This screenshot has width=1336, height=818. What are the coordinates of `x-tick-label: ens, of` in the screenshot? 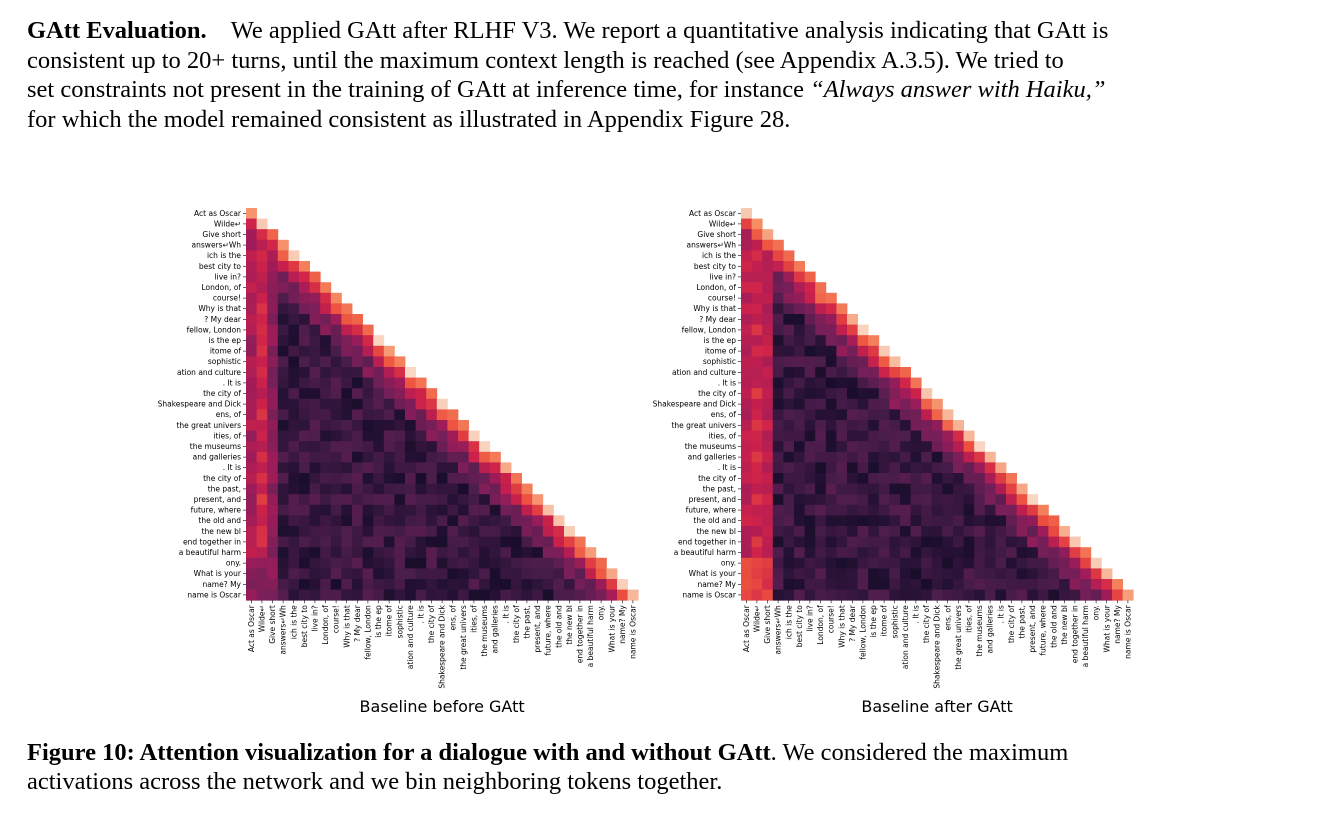 It's located at (947, 618).